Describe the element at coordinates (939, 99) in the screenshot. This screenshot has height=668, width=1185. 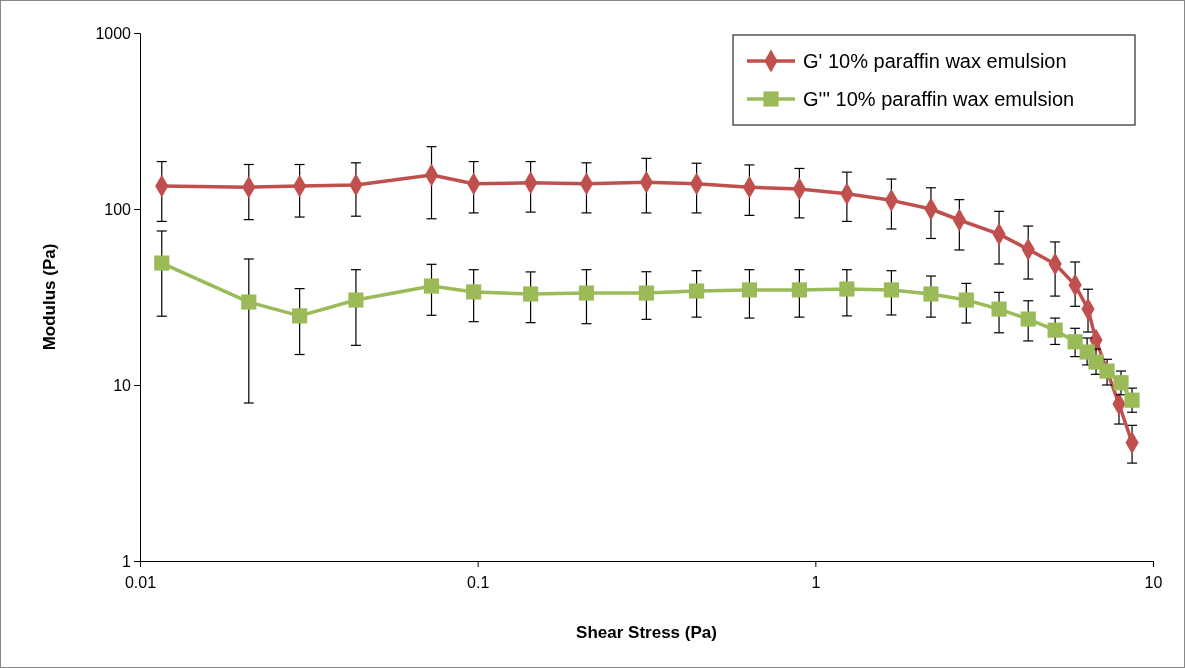
I see `legend-label: G''' 10% paraffin wax emulsion` at that location.